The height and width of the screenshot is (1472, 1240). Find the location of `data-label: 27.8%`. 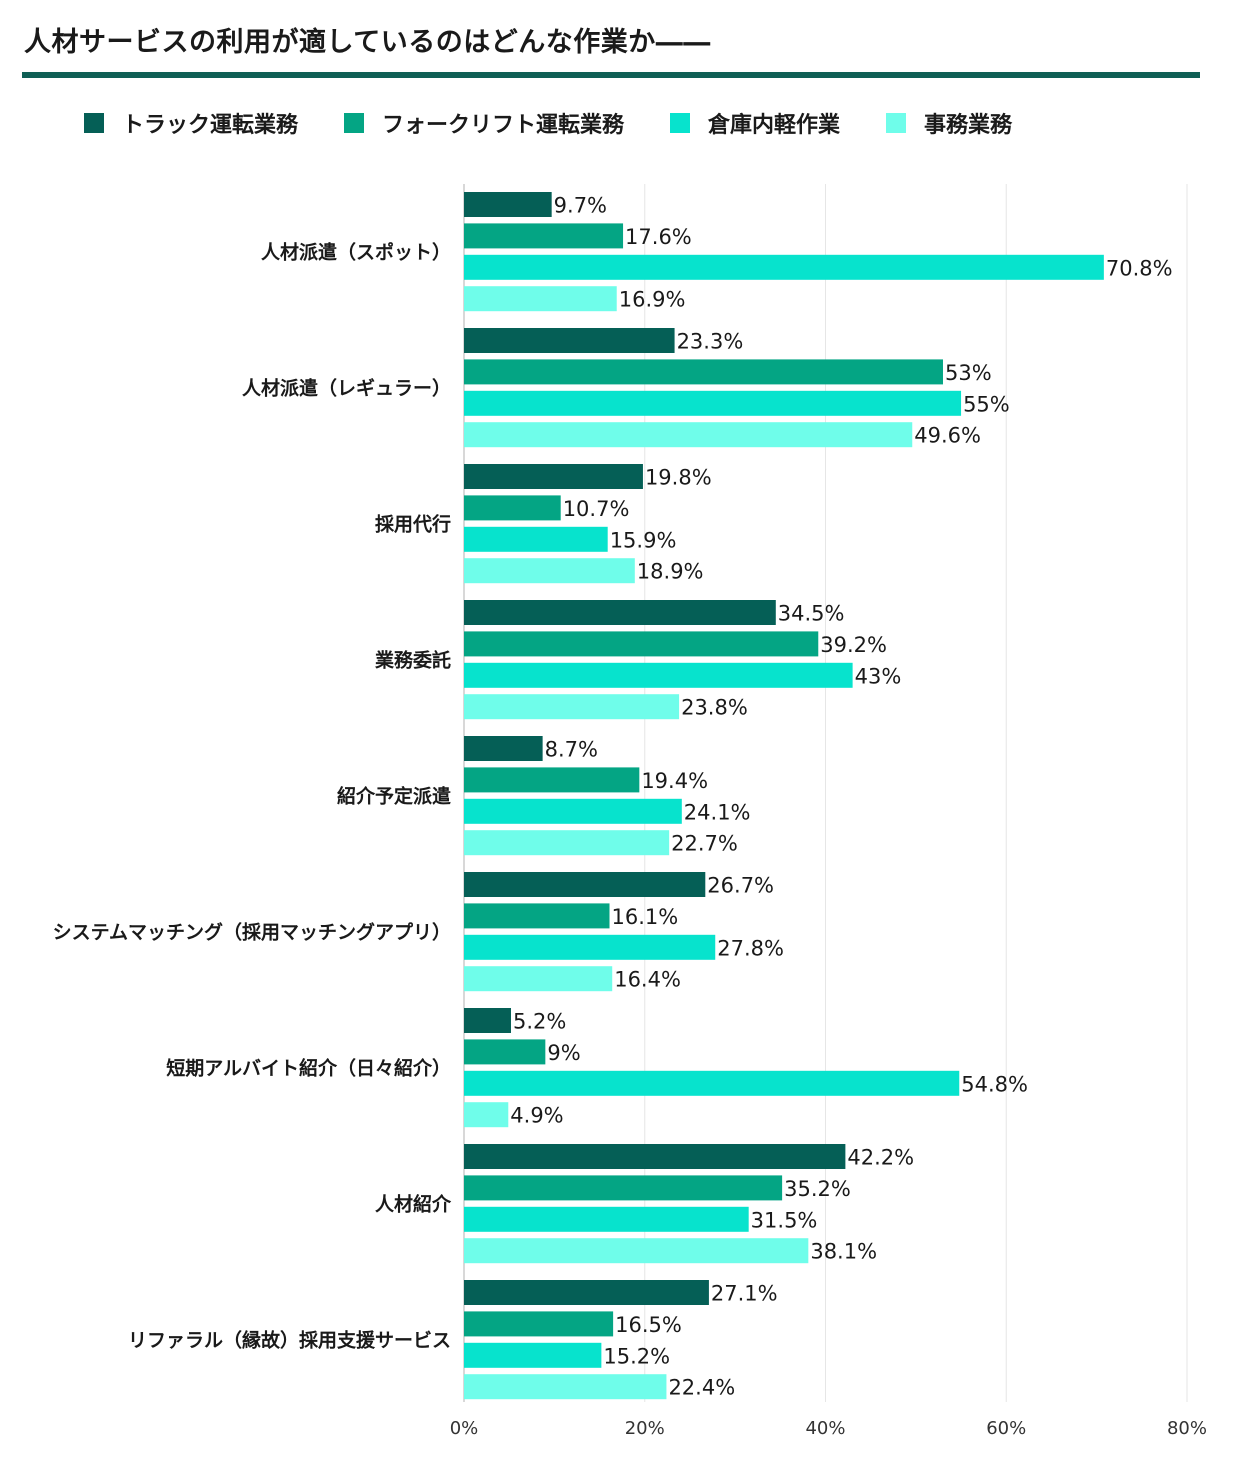

data-label: 27.8% is located at coordinates (750, 948).